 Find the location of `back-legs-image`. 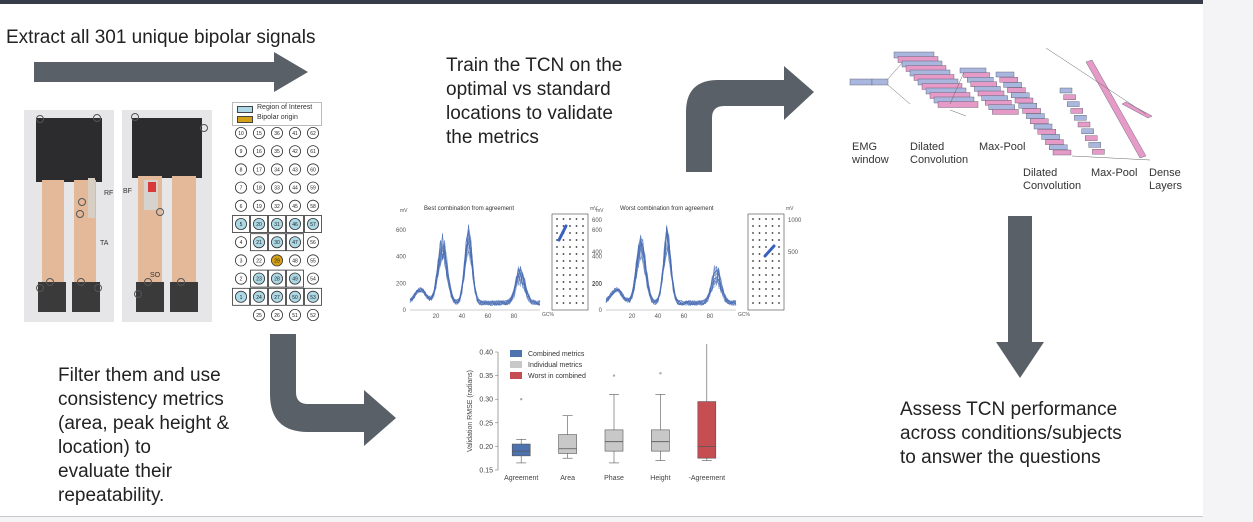

back-legs-image is located at coordinates (167, 216).